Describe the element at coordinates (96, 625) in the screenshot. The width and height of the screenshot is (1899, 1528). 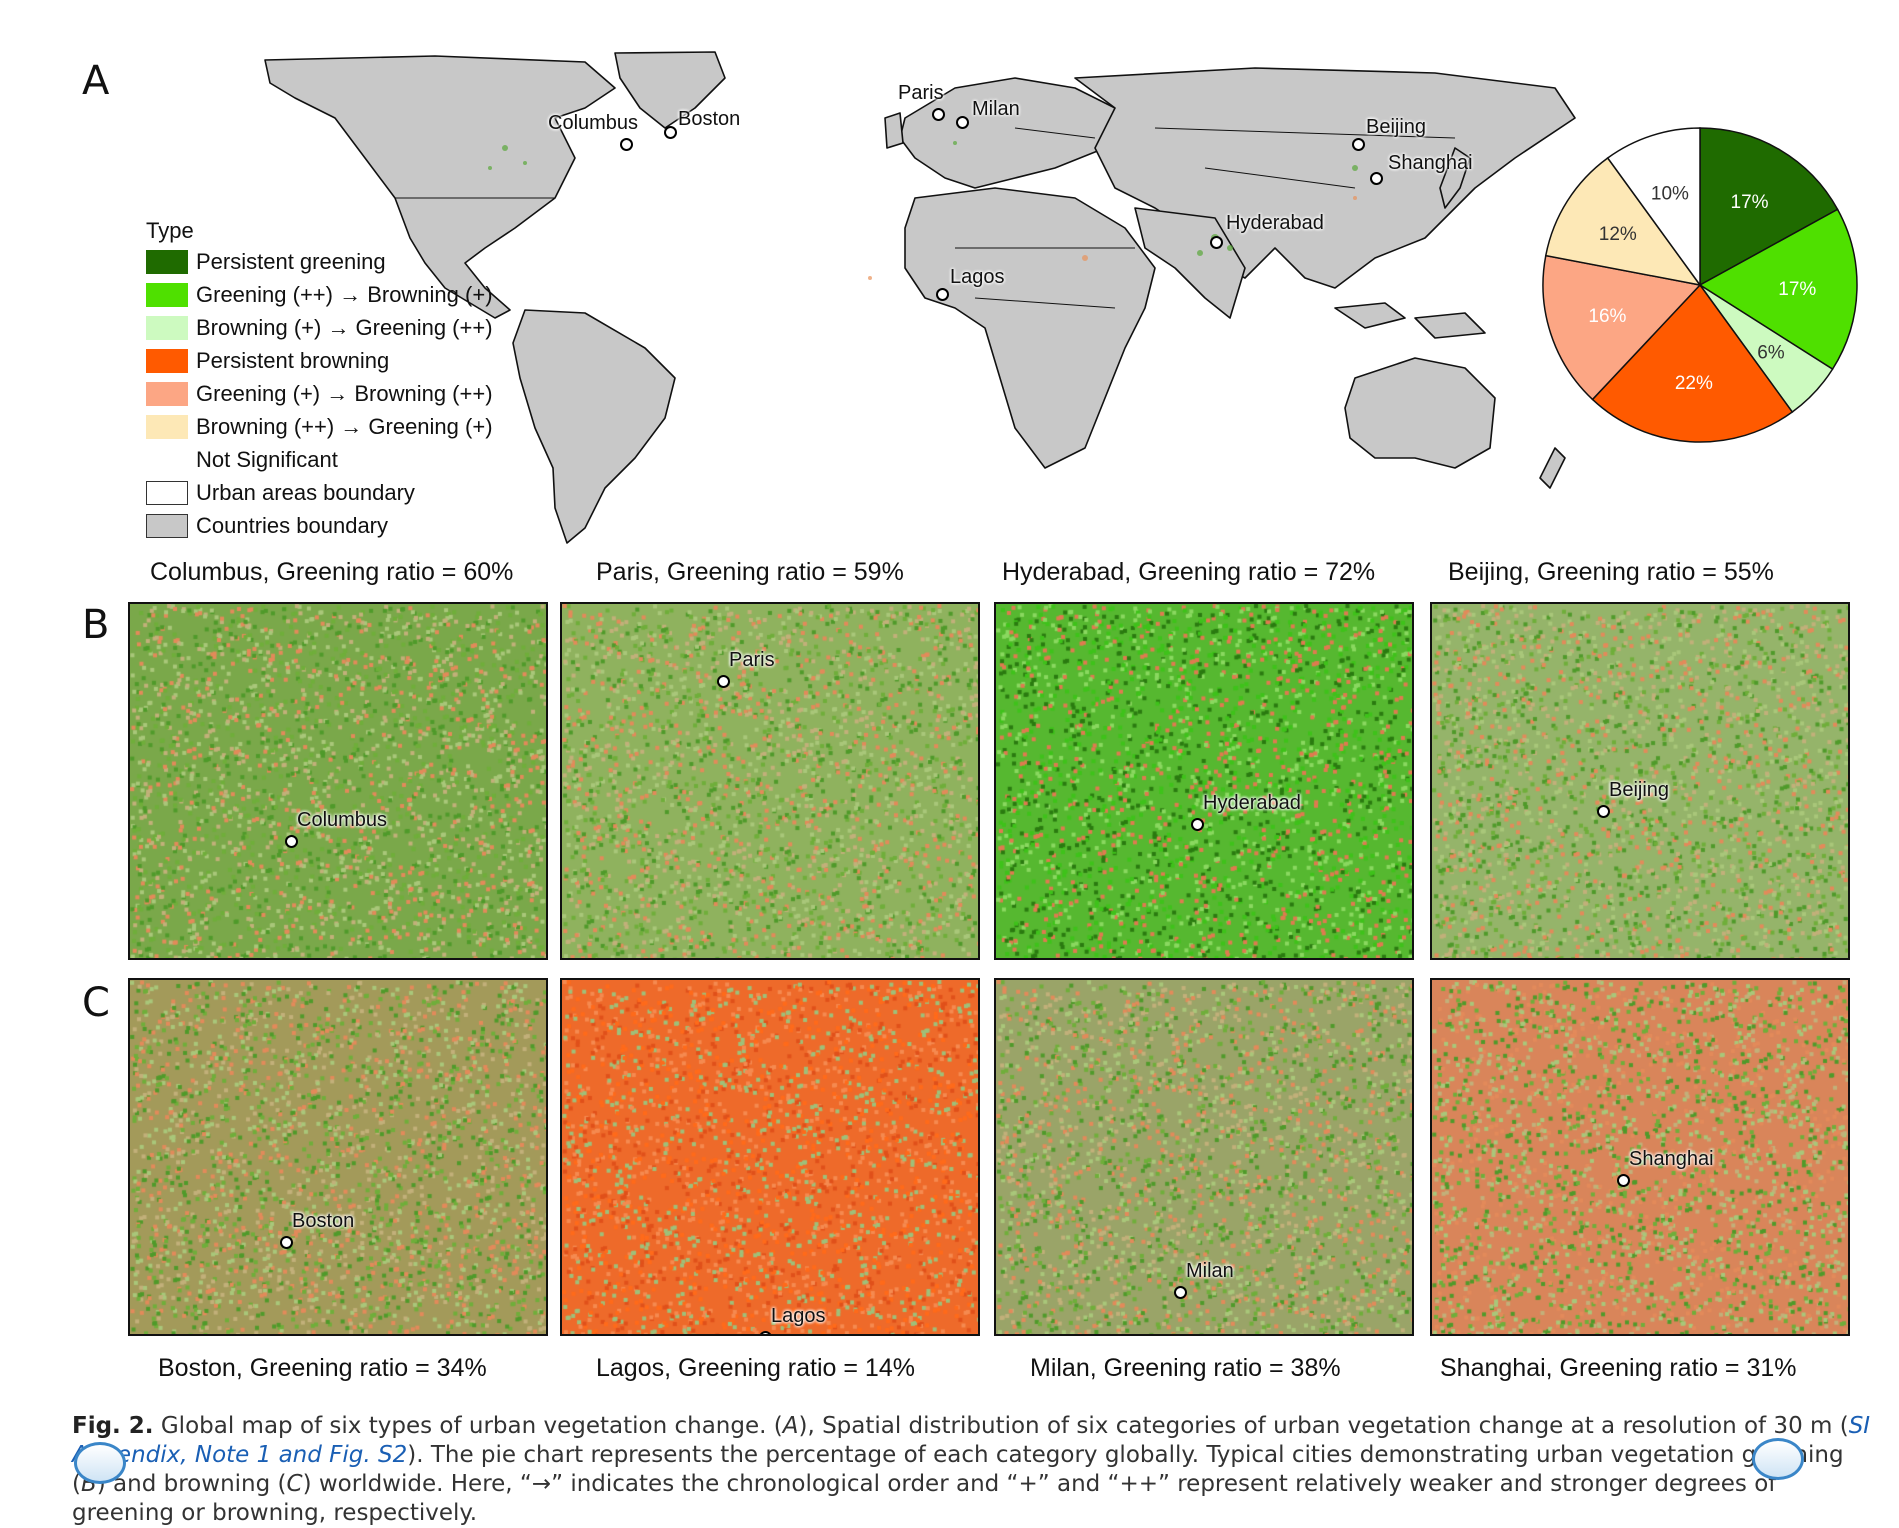
I see `panel-letter-b: B` at that location.